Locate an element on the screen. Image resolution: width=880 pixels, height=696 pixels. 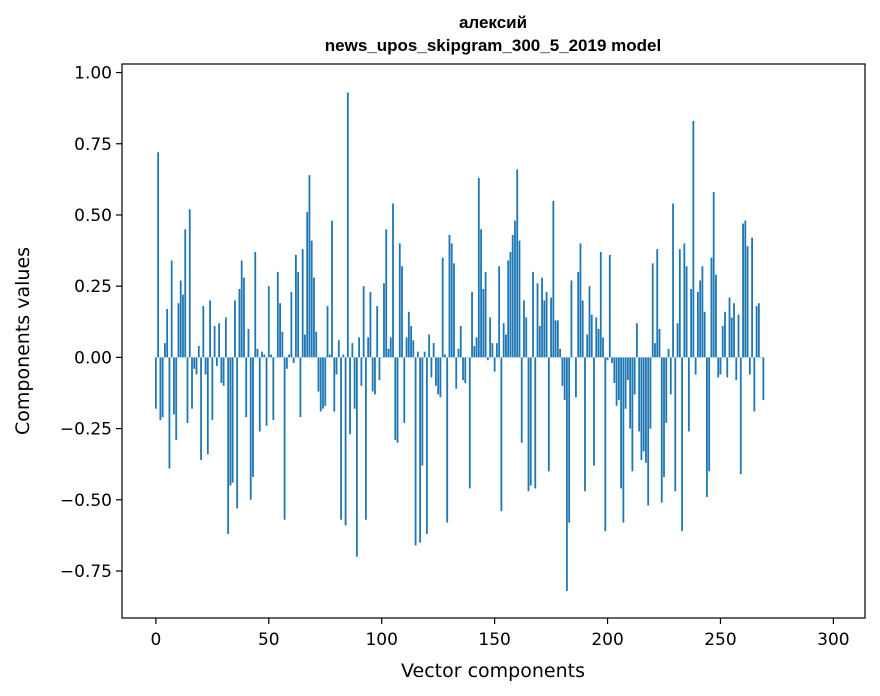
x-tick-label: 150 is located at coordinates (494, 640).